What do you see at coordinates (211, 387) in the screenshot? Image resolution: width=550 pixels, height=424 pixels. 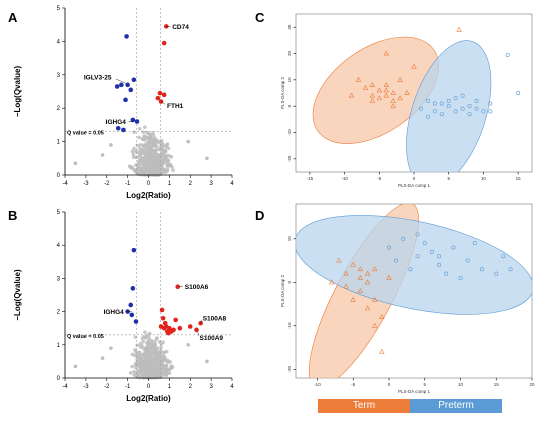 I see `x-tick-label: 3` at bounding box center [211, 387].